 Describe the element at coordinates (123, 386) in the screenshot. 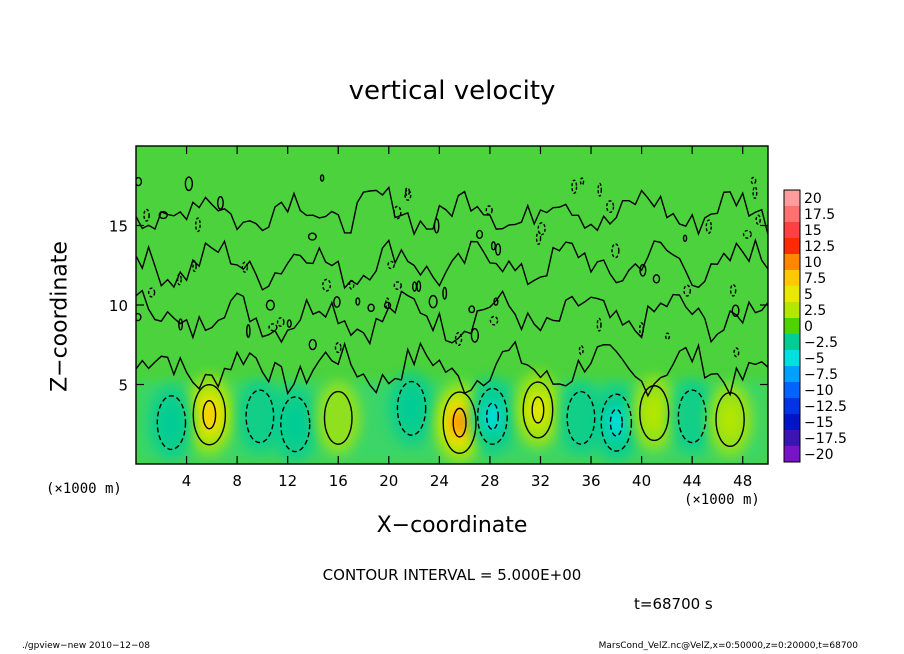

I see `y-tick-label: 5` at that location.